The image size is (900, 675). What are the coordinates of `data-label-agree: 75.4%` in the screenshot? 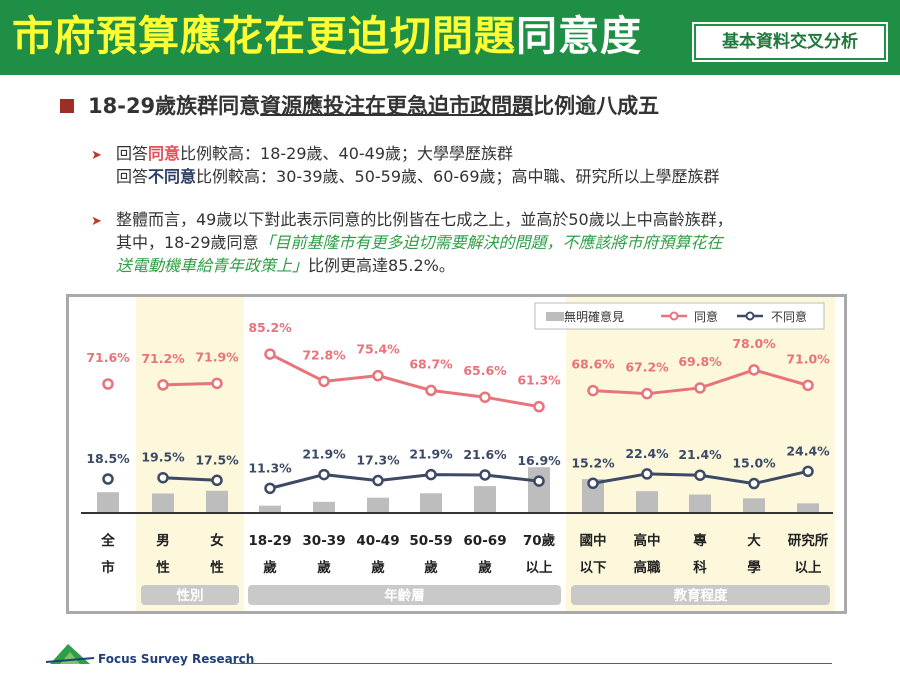 It's located at (378, 349).